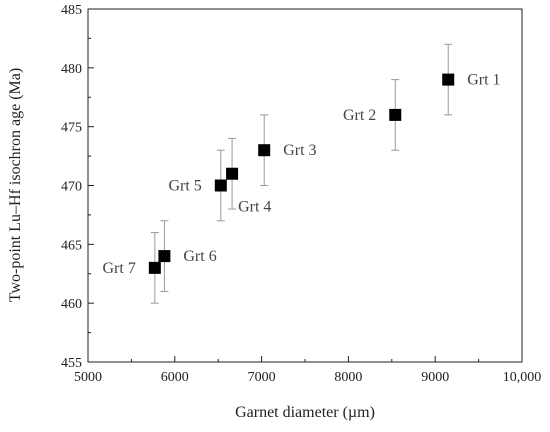  What do you see at coordinates (483, 80) in the screenshot?
I see `point-label: Grt 1` at bounding box center [483, 80].